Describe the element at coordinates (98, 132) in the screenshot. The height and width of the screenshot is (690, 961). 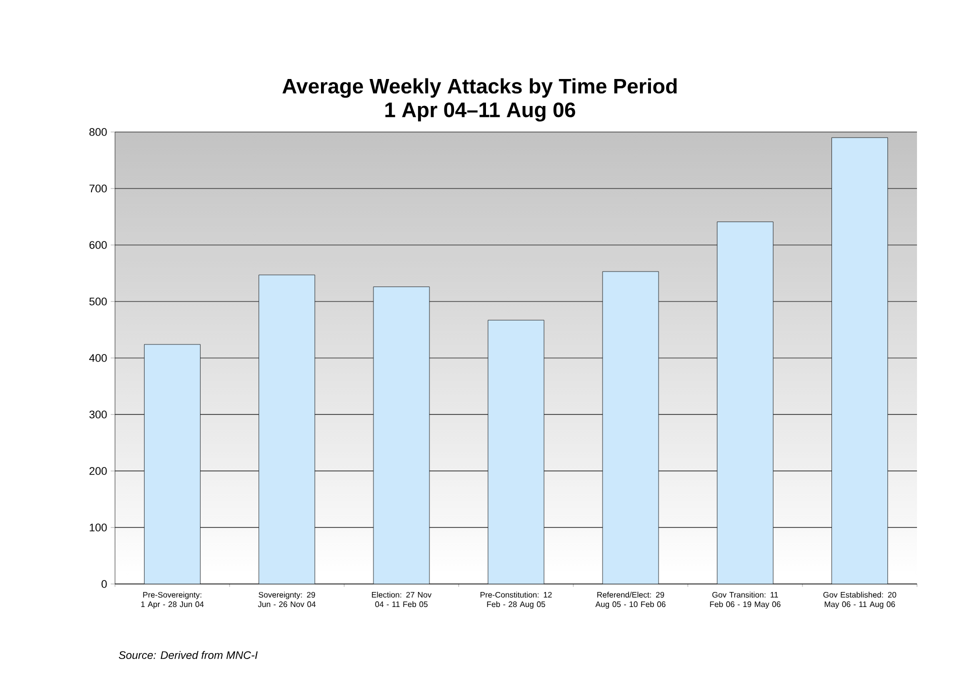
I see `y-tick-label: 800` at that location.